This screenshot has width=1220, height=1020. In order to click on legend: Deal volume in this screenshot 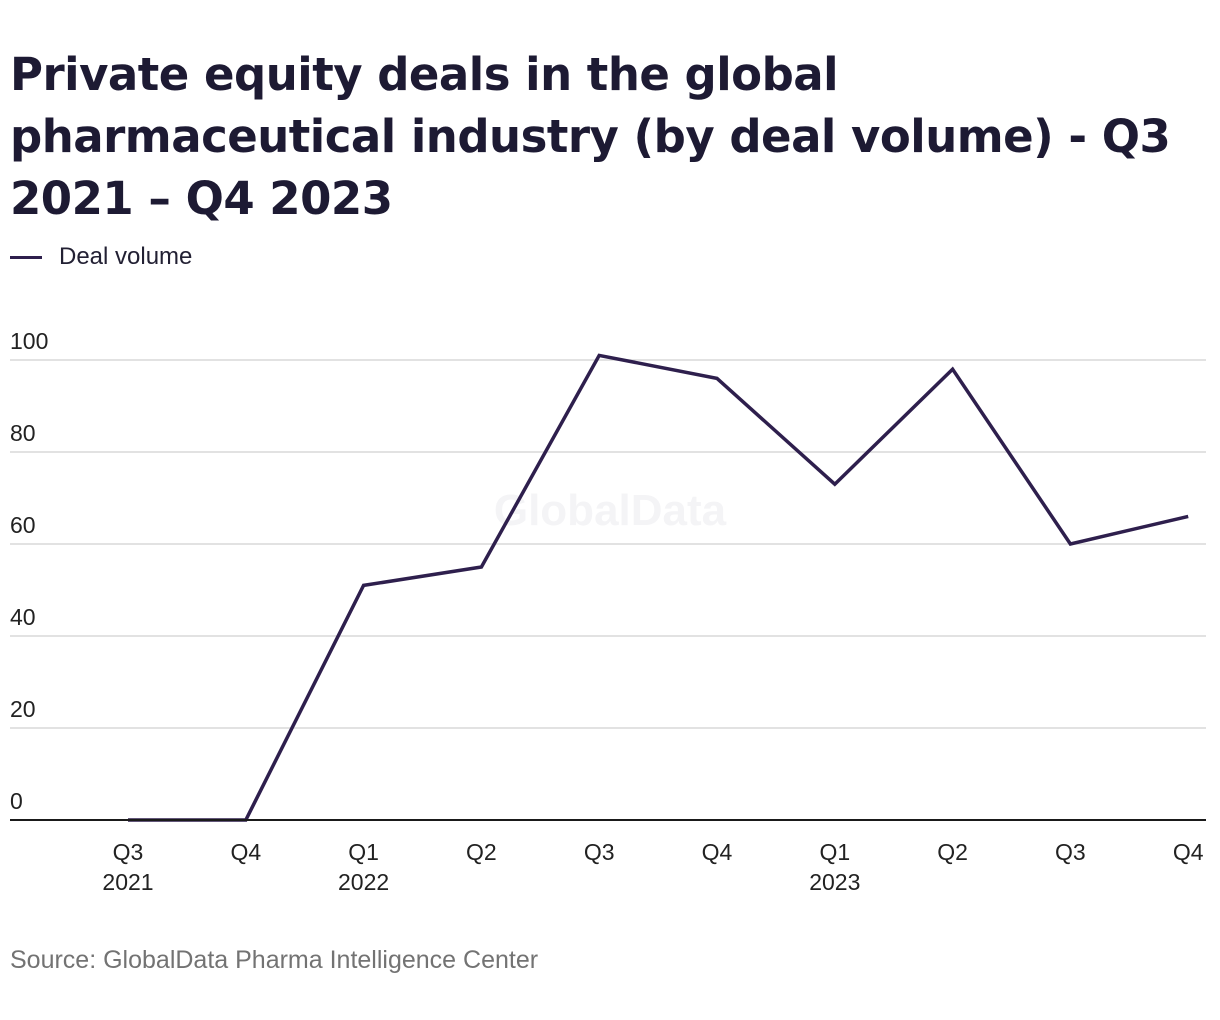, I will do `click(101, 257)`.